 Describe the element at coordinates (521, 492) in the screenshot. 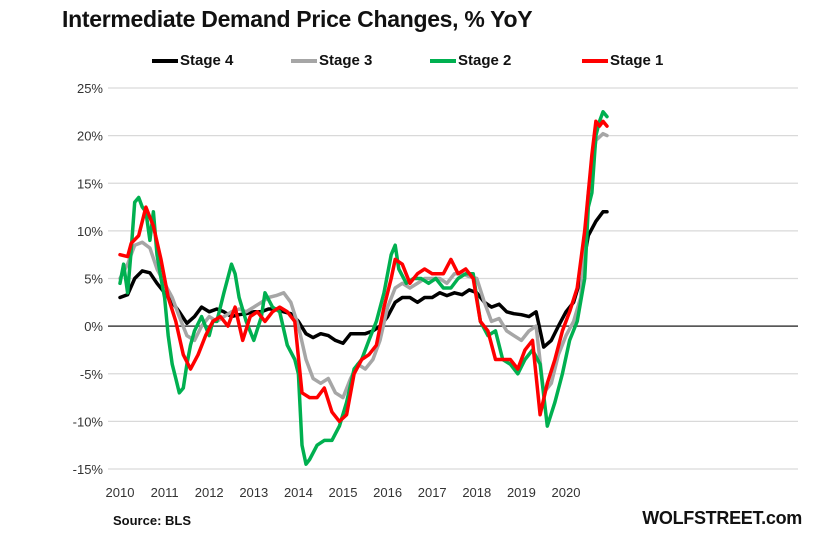

I see `x-tick-label: 2019` at that location.